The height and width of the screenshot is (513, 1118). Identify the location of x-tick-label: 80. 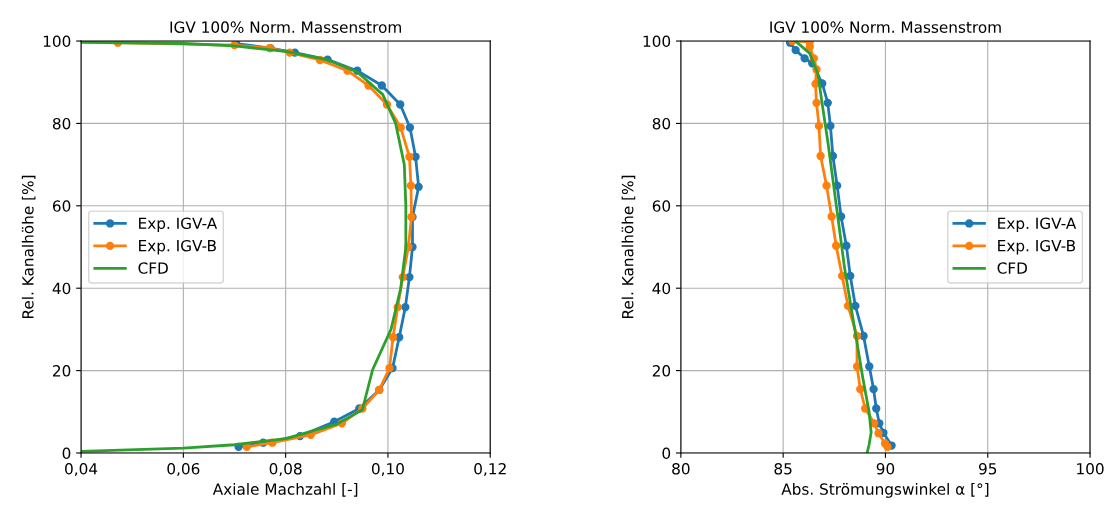
(681, 468).